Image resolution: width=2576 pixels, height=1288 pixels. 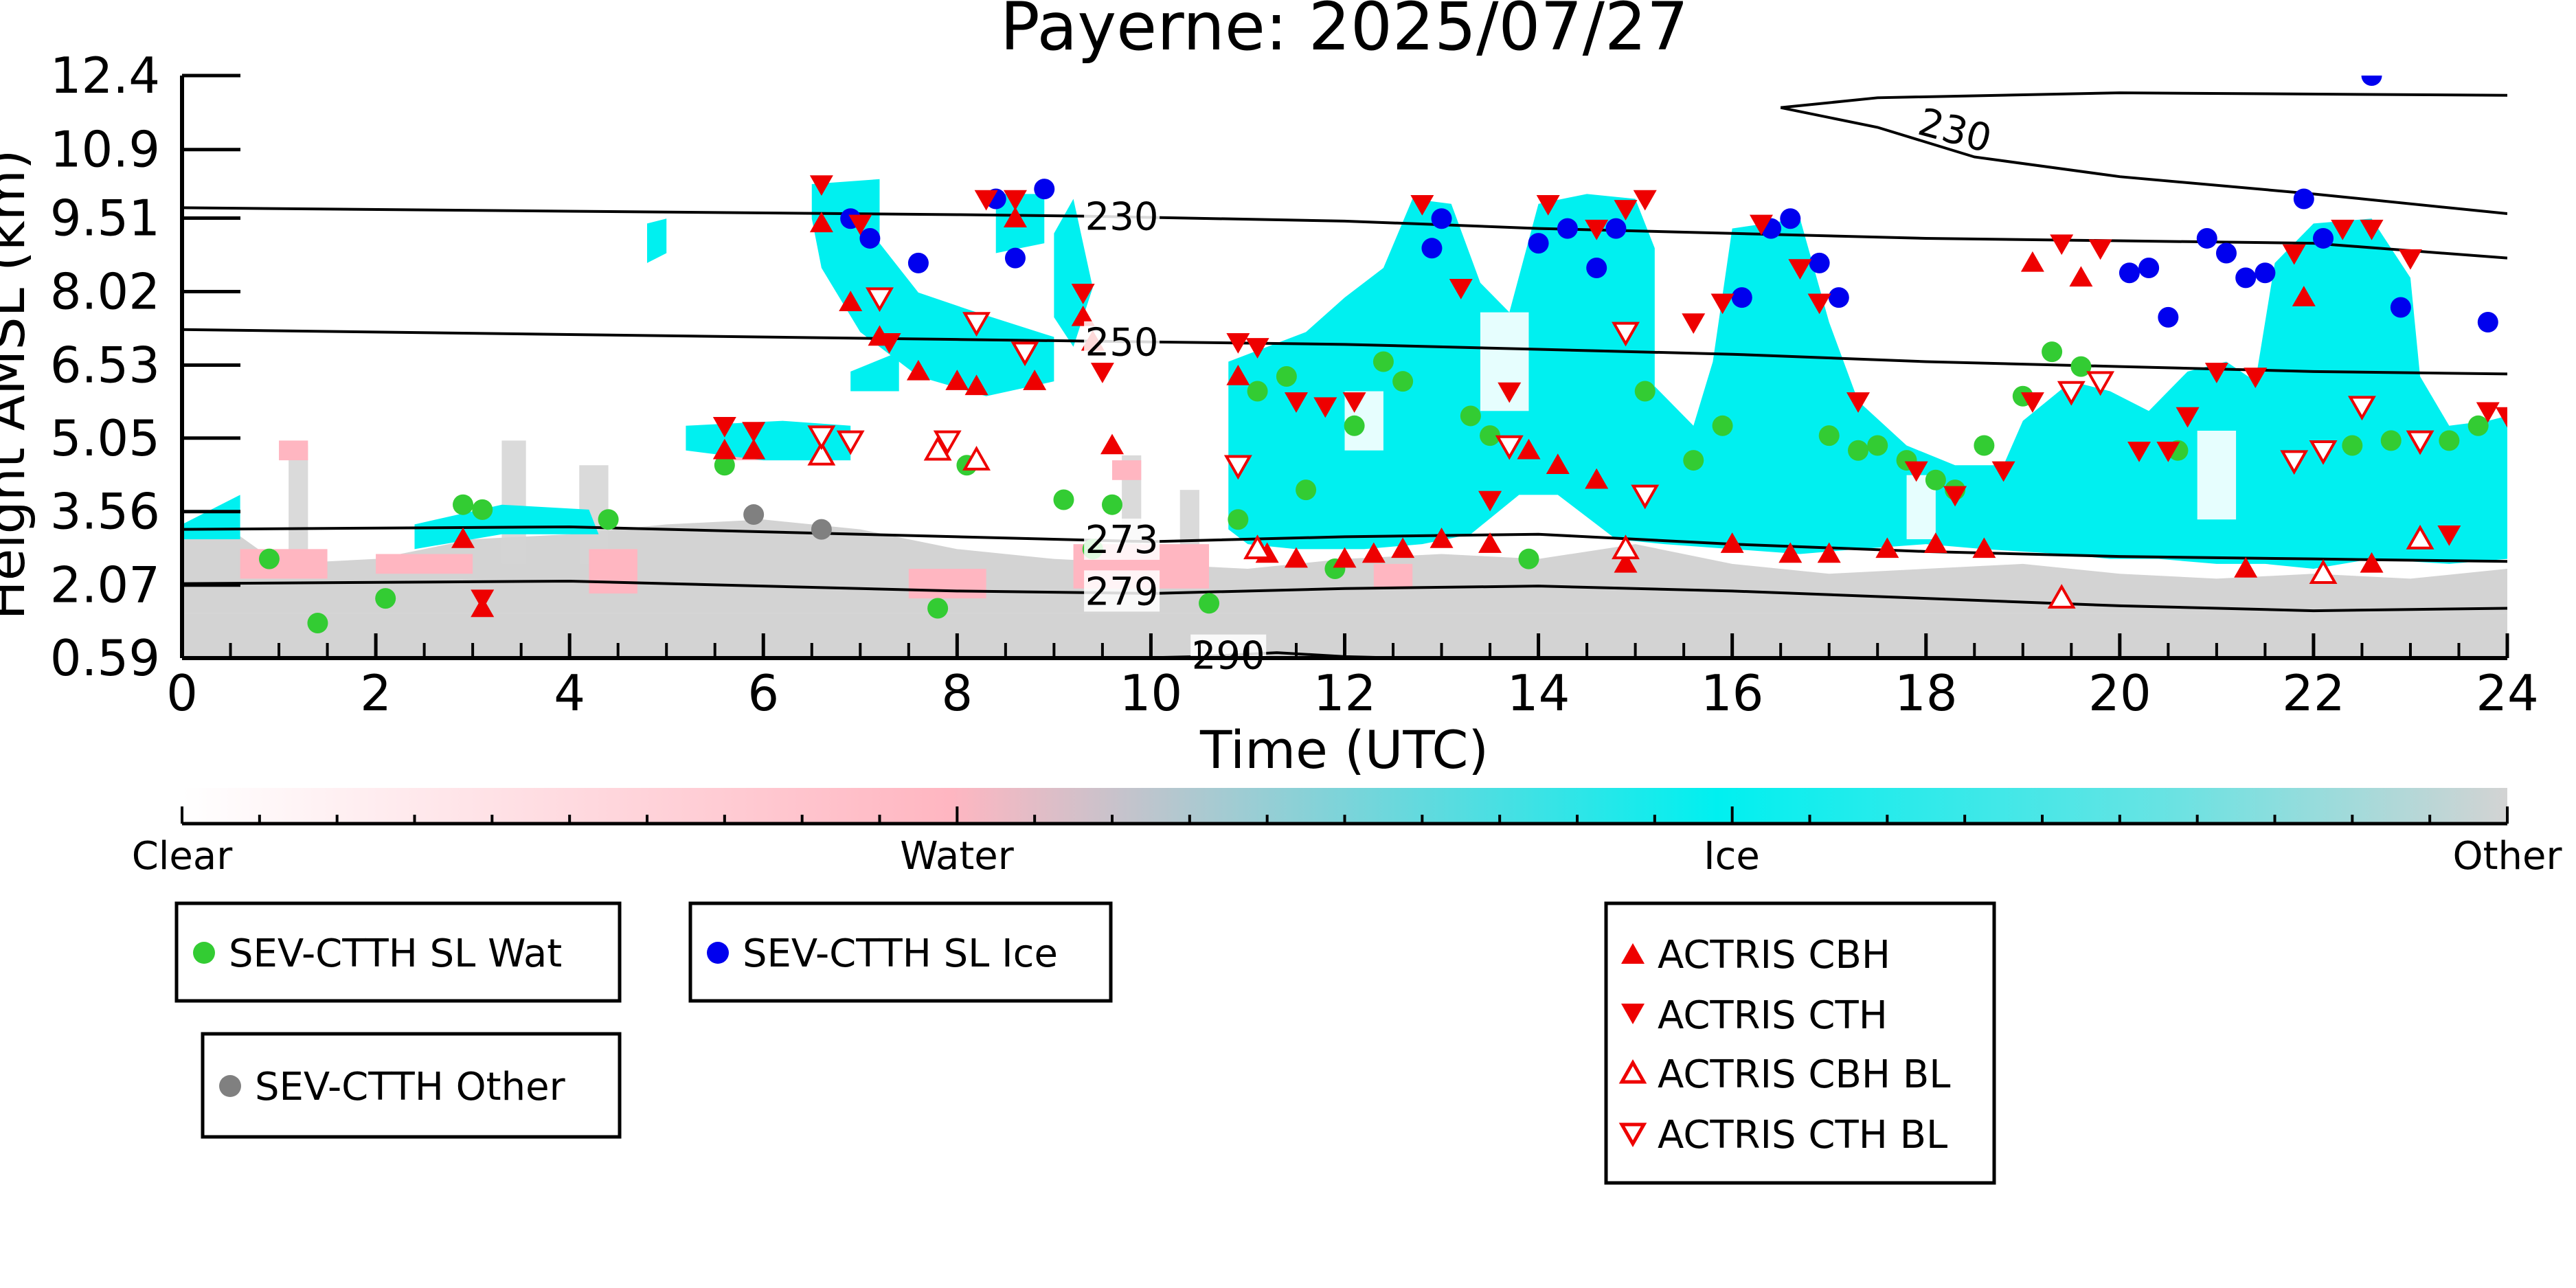 I want to click on x-tick-label: 10, so click(x=1151, y=693).